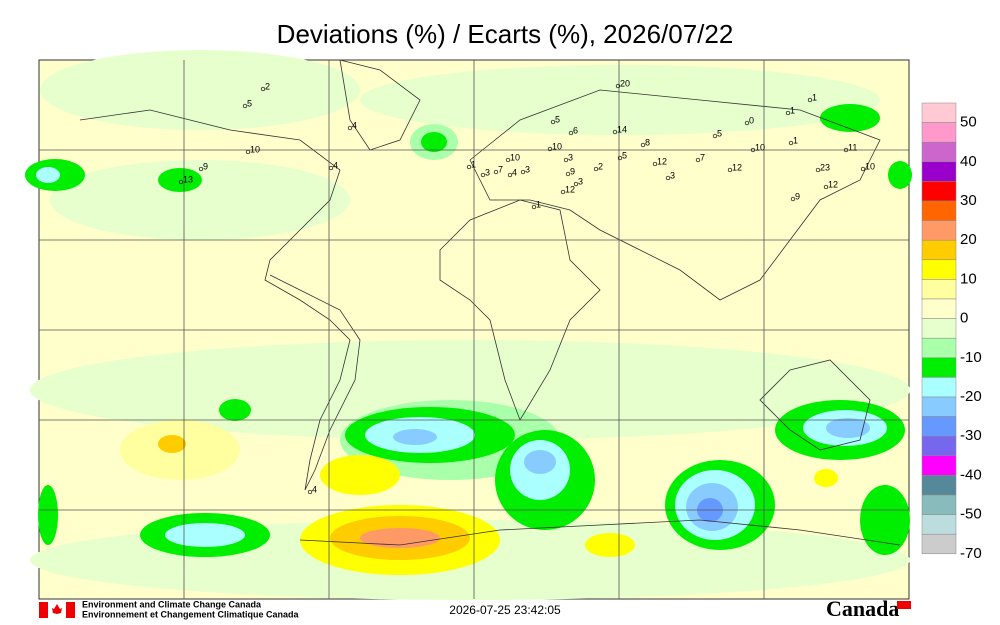 This screenshot has width=1000, height=625. Describe the element at coordinates (968, 122) in the screenshot. I see `colorbar-label: 50` at that location.